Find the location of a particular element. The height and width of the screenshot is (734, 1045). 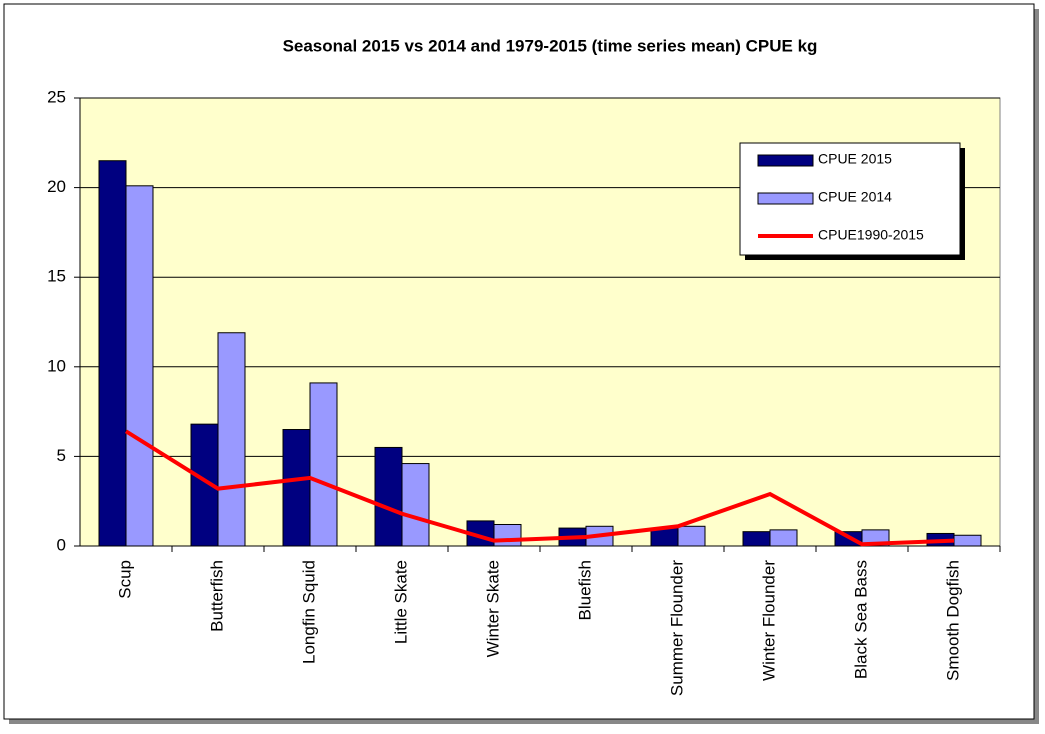

x-tick-label: Smooth Dogfish is located at coordinates (952, 620).